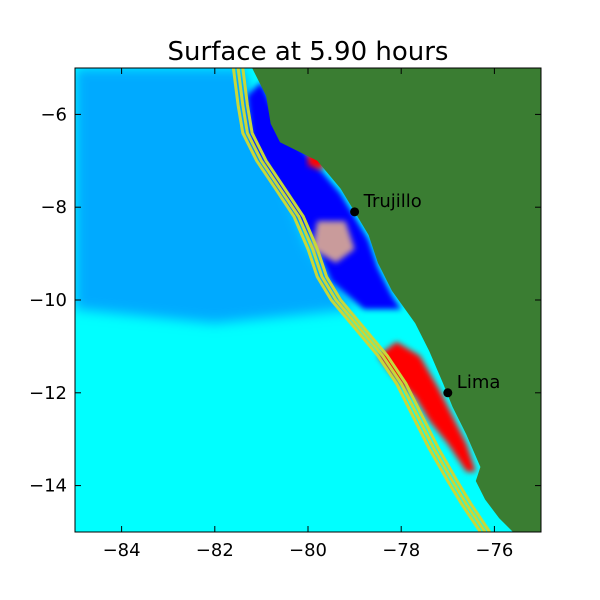 The image size is (600, 600). Describe the element at coordinates (494, 550) in the screenshot. I see `x-tick-label: −76` at that location.